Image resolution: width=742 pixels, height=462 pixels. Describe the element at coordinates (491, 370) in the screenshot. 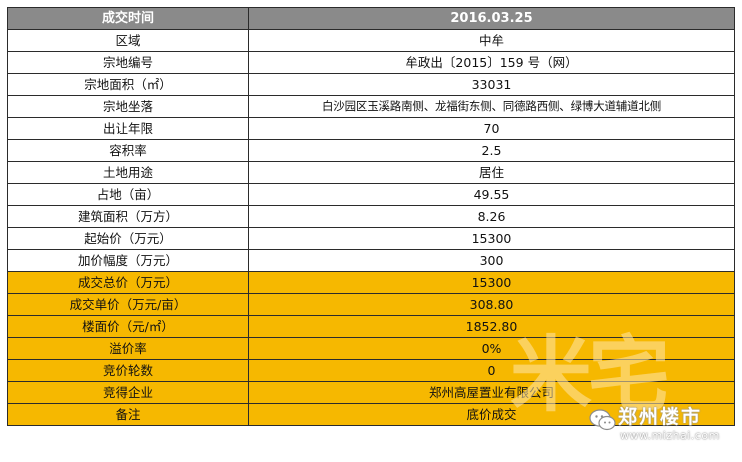

I see `row-value: 0` at that location.